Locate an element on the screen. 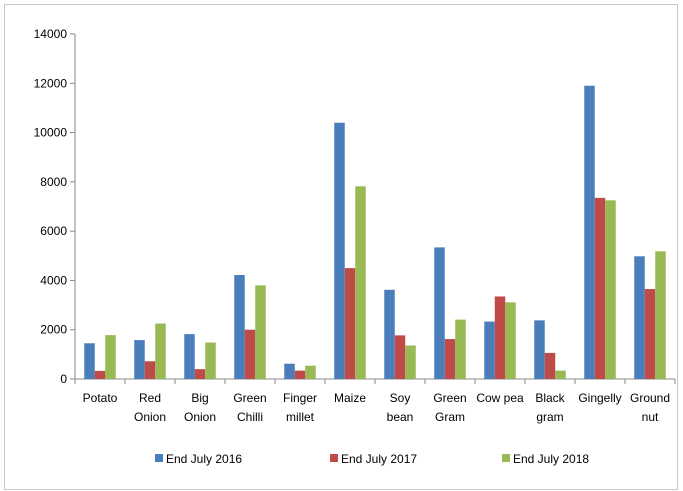  x-tick-label: Green Chilli is located at coordinates (249, 407).